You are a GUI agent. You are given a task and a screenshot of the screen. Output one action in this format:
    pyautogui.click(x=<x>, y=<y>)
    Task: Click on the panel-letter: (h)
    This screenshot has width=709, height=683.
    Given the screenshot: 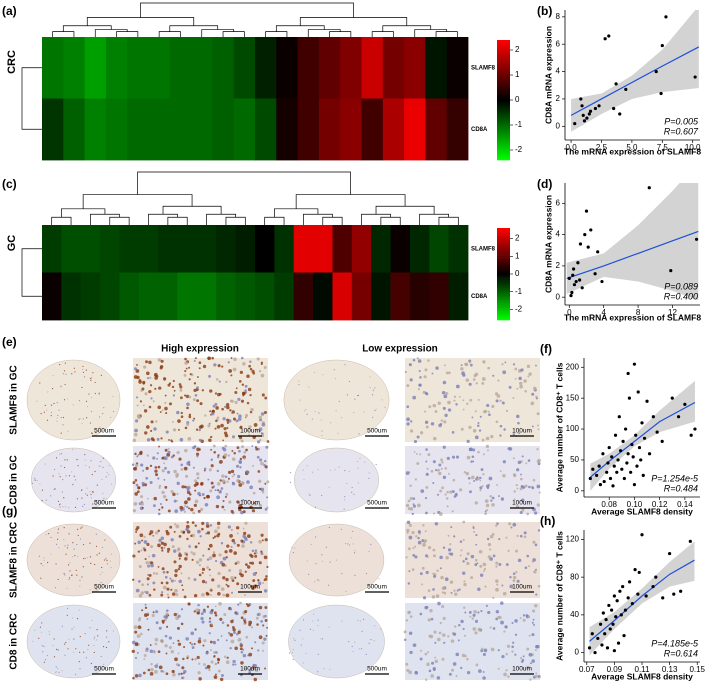 What is the action you would take?
    pyautogui.click(x=547, y=521)
    